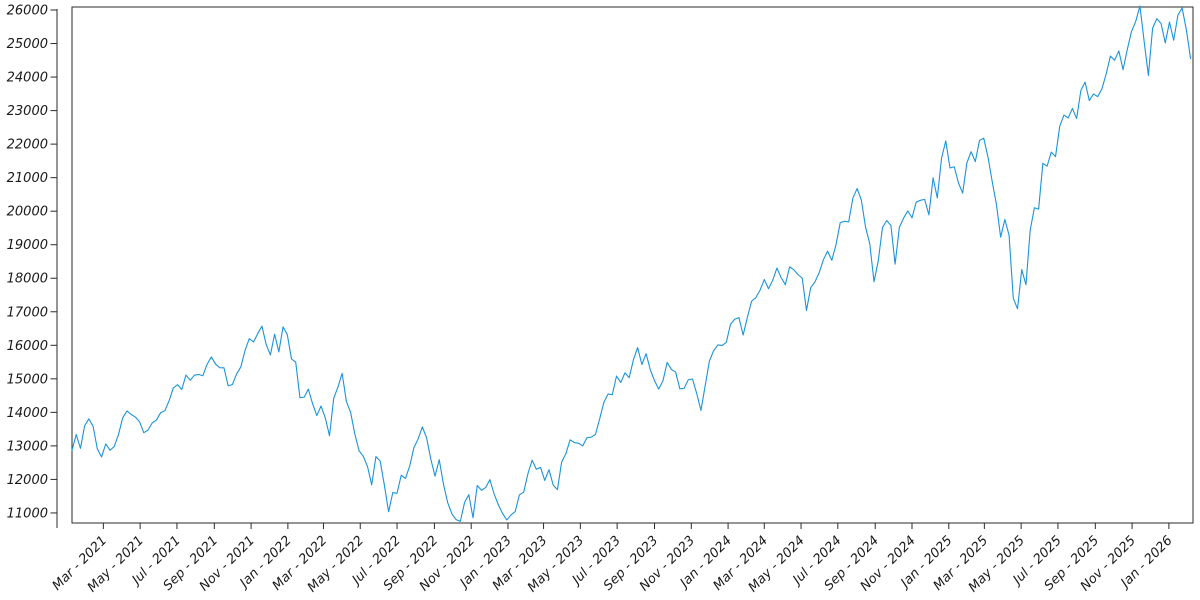 This screenshot has width=1200, height=600. Describe the element at coordinates (27, 312) in the screenshot. I see `y-tick-label: 17000` at that location.